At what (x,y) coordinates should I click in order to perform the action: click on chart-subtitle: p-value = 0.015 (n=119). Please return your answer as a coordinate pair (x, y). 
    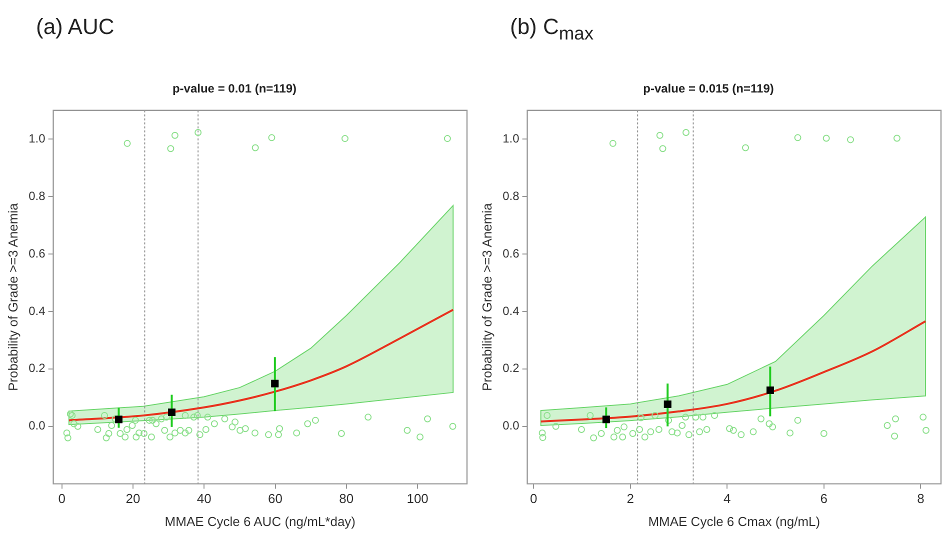
    Looking at the image, I should click on (708, 89).